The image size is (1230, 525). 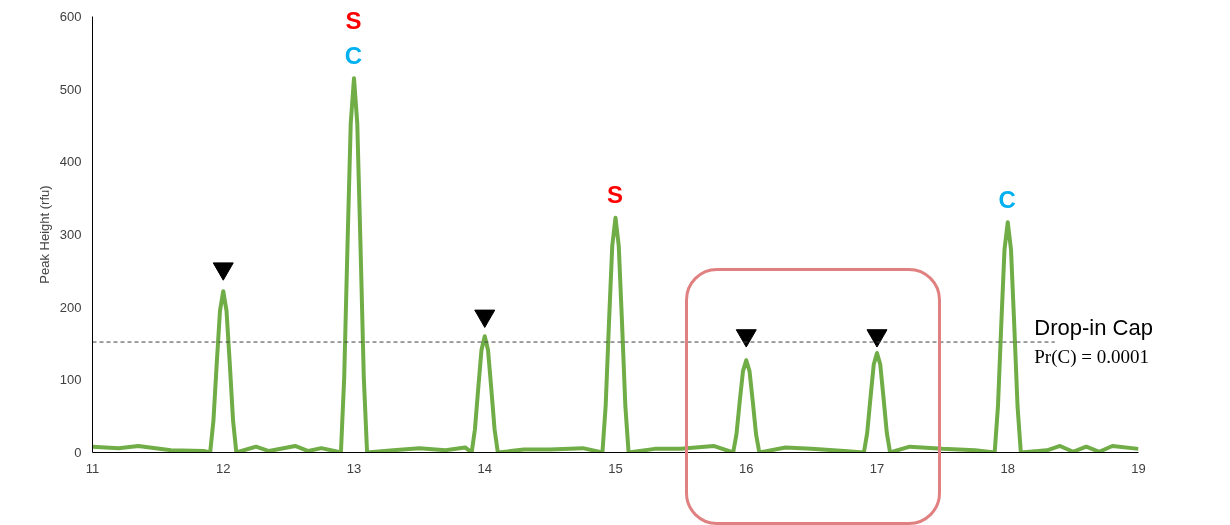 I want to click on x-tick-label: 12, so click(x=223, y=468).